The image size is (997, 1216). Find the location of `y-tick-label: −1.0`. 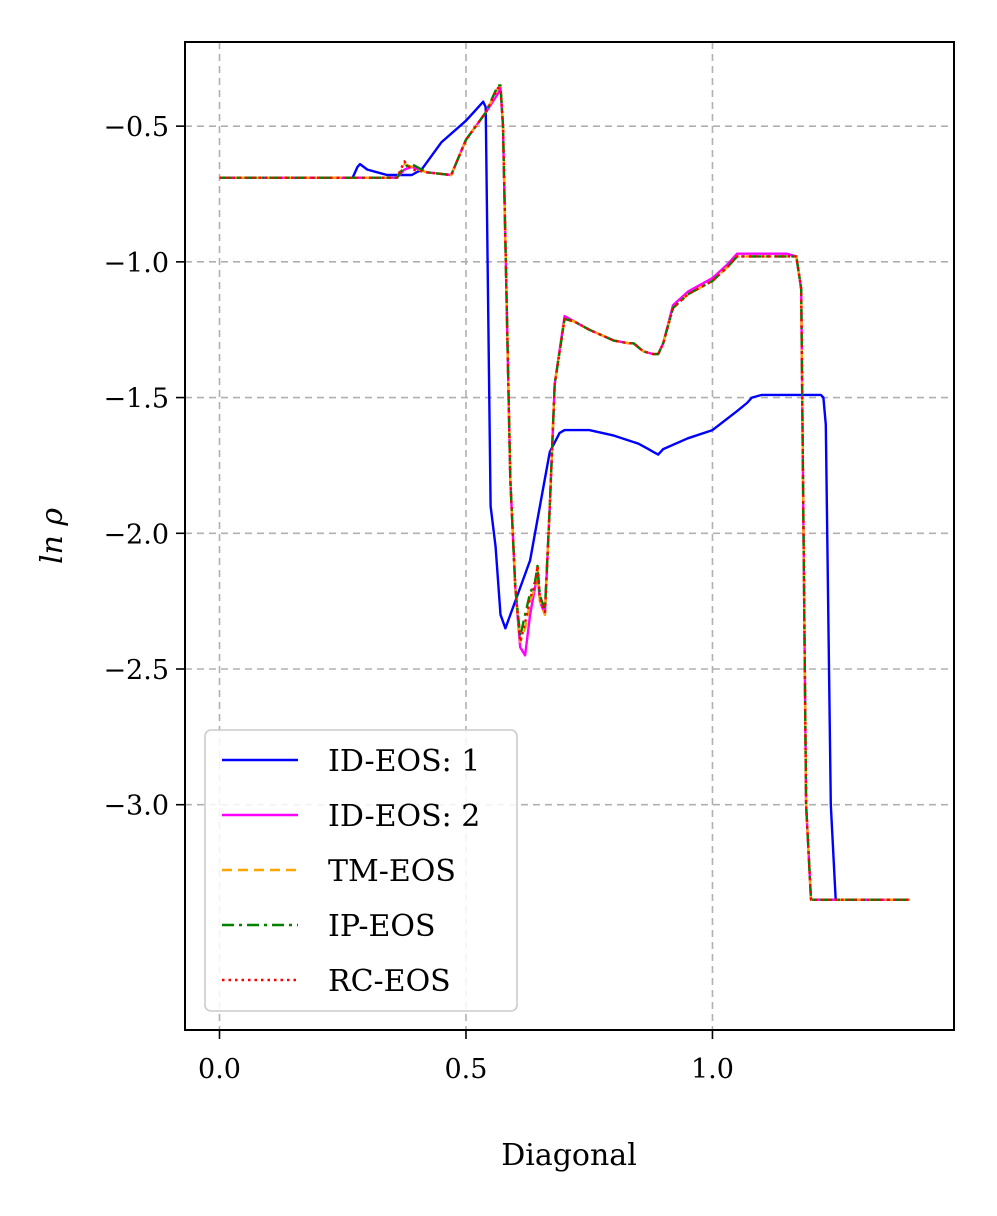

y-tick-label: −1.0 is located at coordinates (136, 263).